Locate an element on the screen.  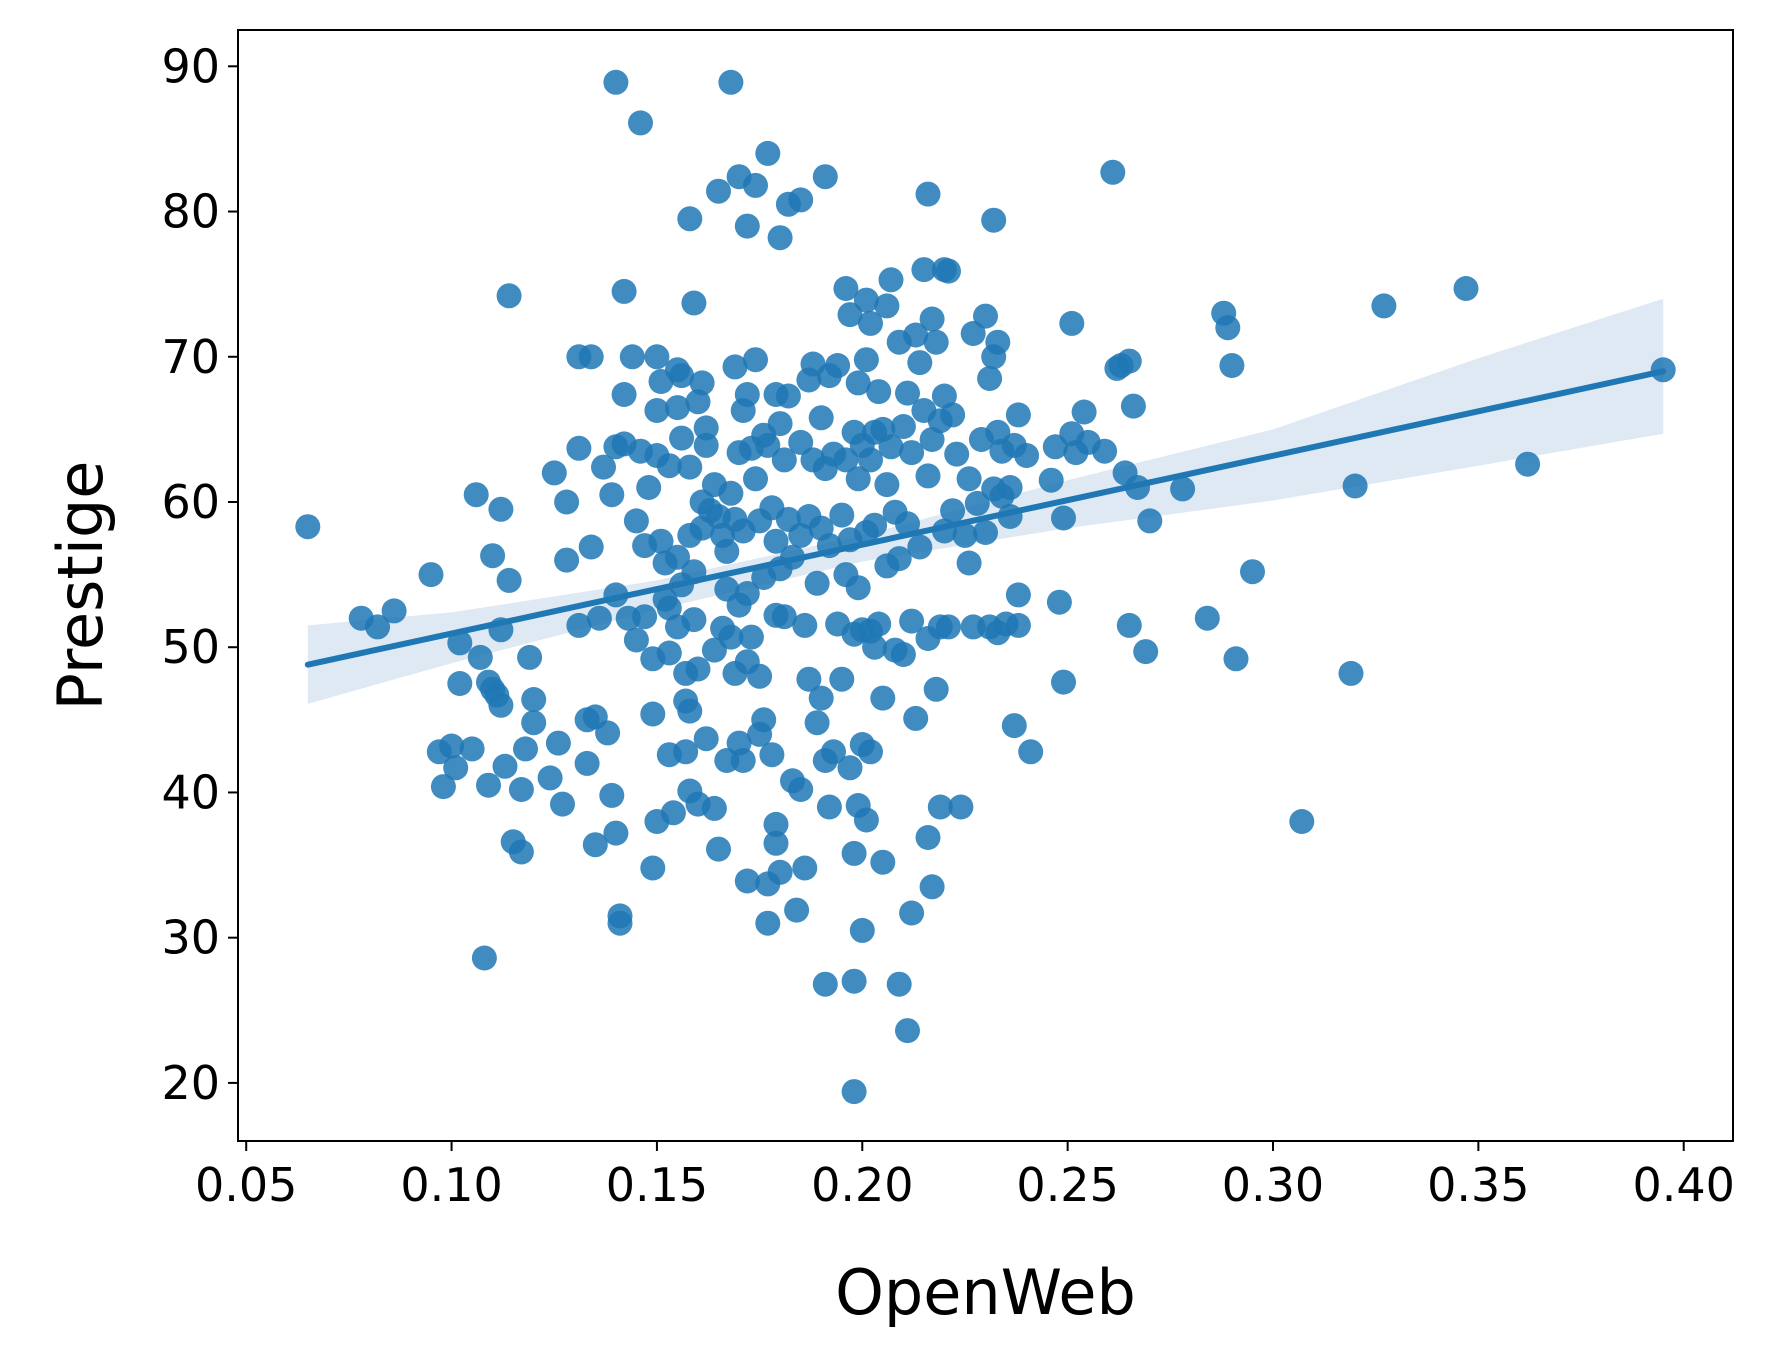
x-tick-label: 0.25 is located at coordinates (1067, 1185).